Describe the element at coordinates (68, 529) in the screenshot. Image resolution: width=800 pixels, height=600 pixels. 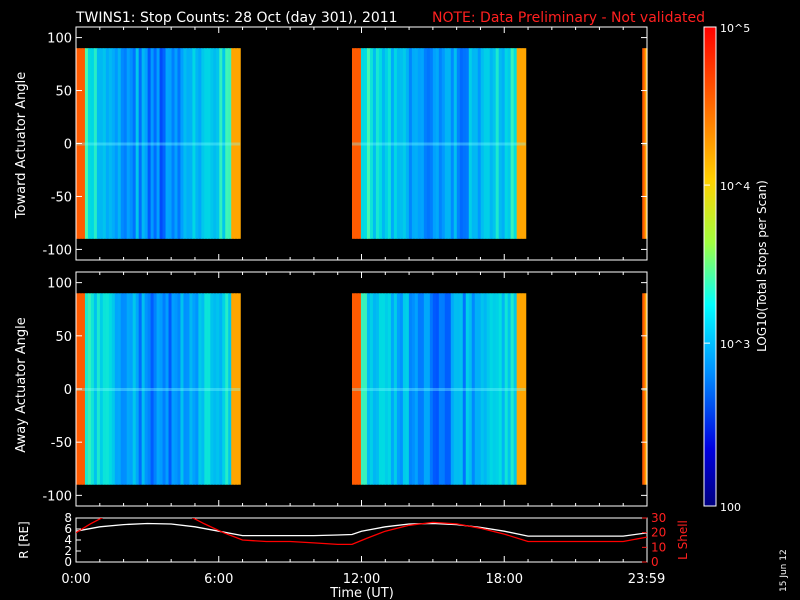
I see `left-tick-label: 6` at that location.